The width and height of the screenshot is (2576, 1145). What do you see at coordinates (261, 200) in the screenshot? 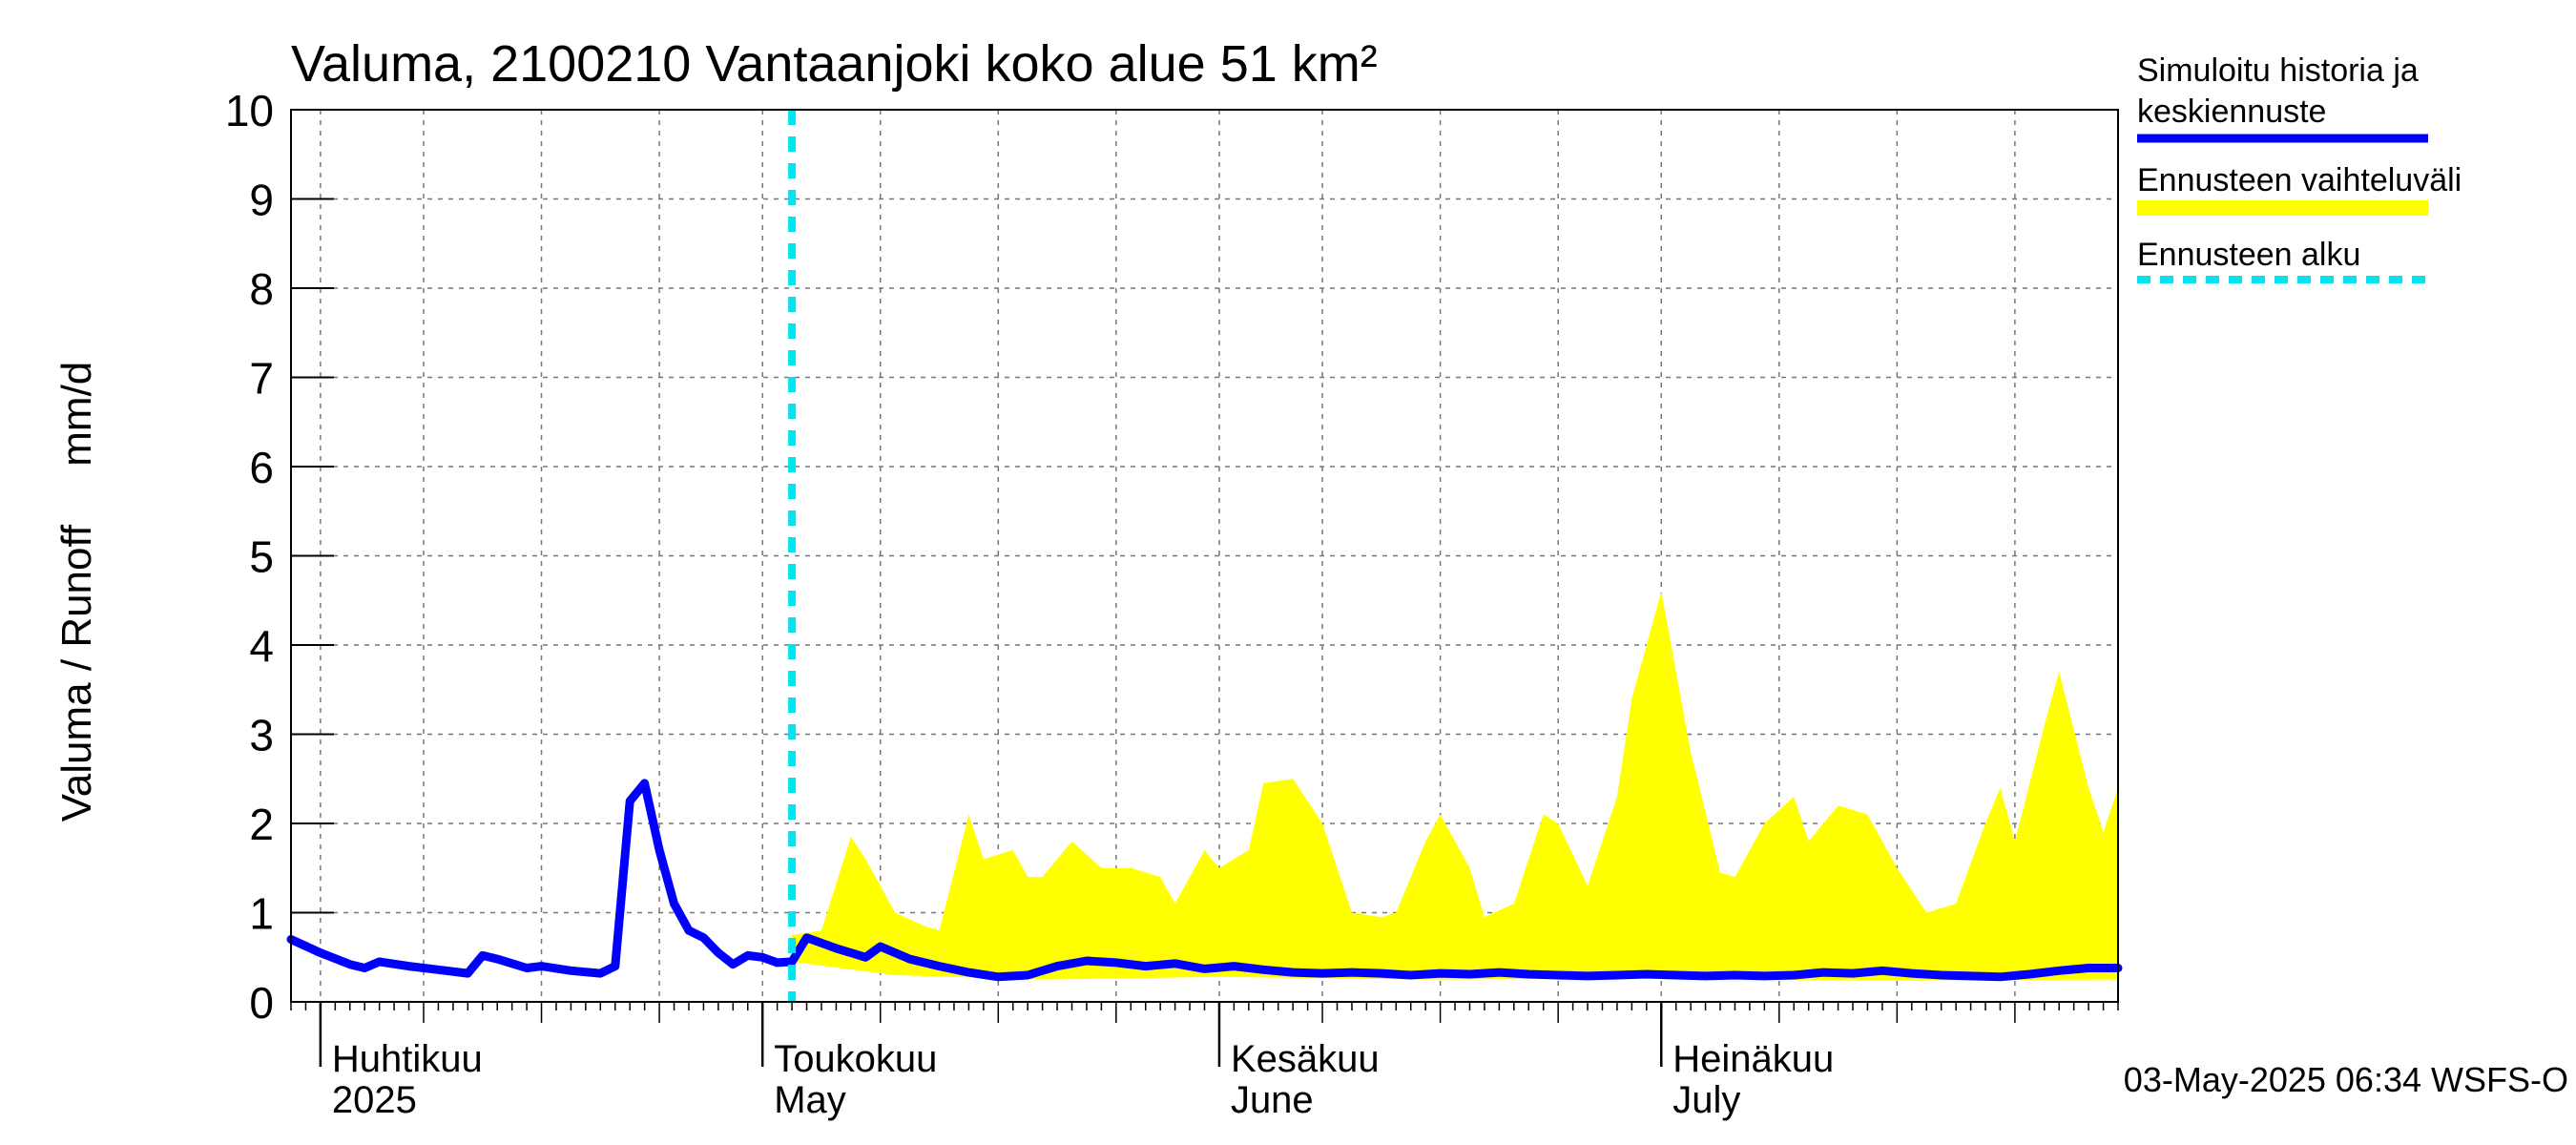
I see `y-tick-label: 9` at bounding box center [261, 200].